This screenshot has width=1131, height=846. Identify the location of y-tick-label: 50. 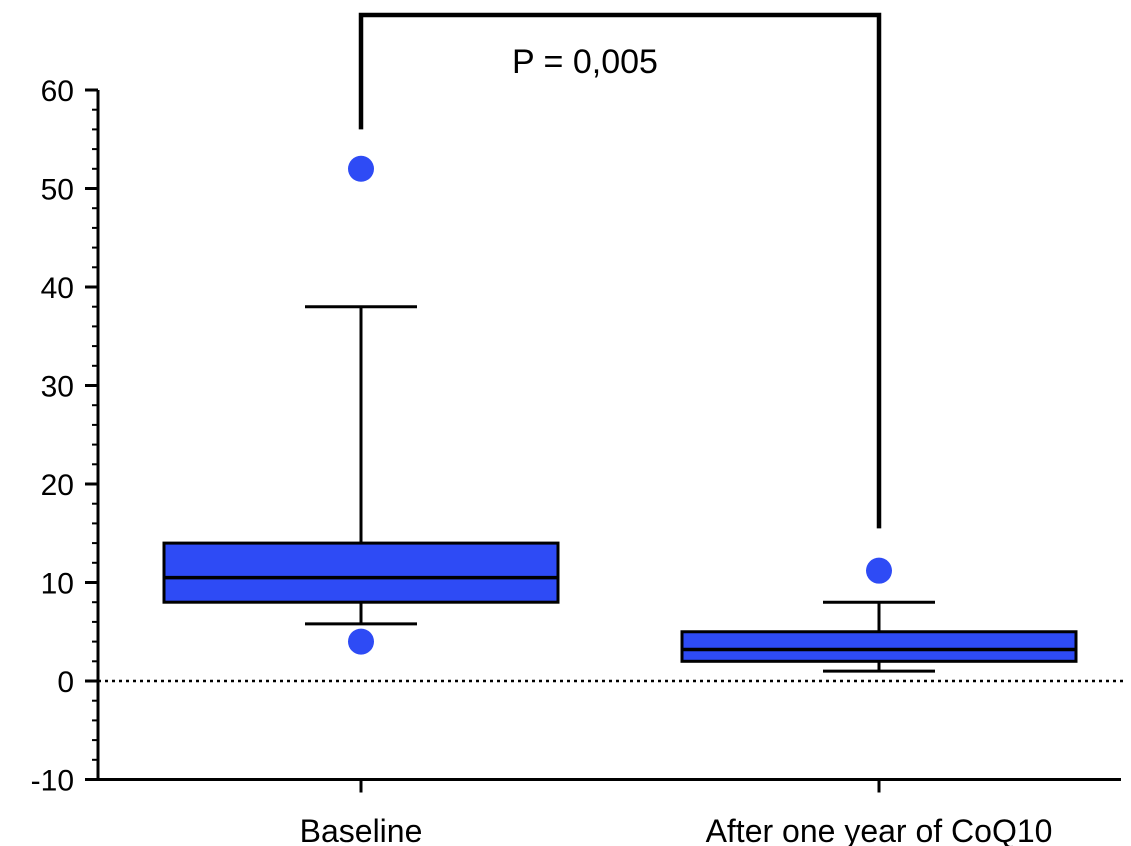
(57, 190).